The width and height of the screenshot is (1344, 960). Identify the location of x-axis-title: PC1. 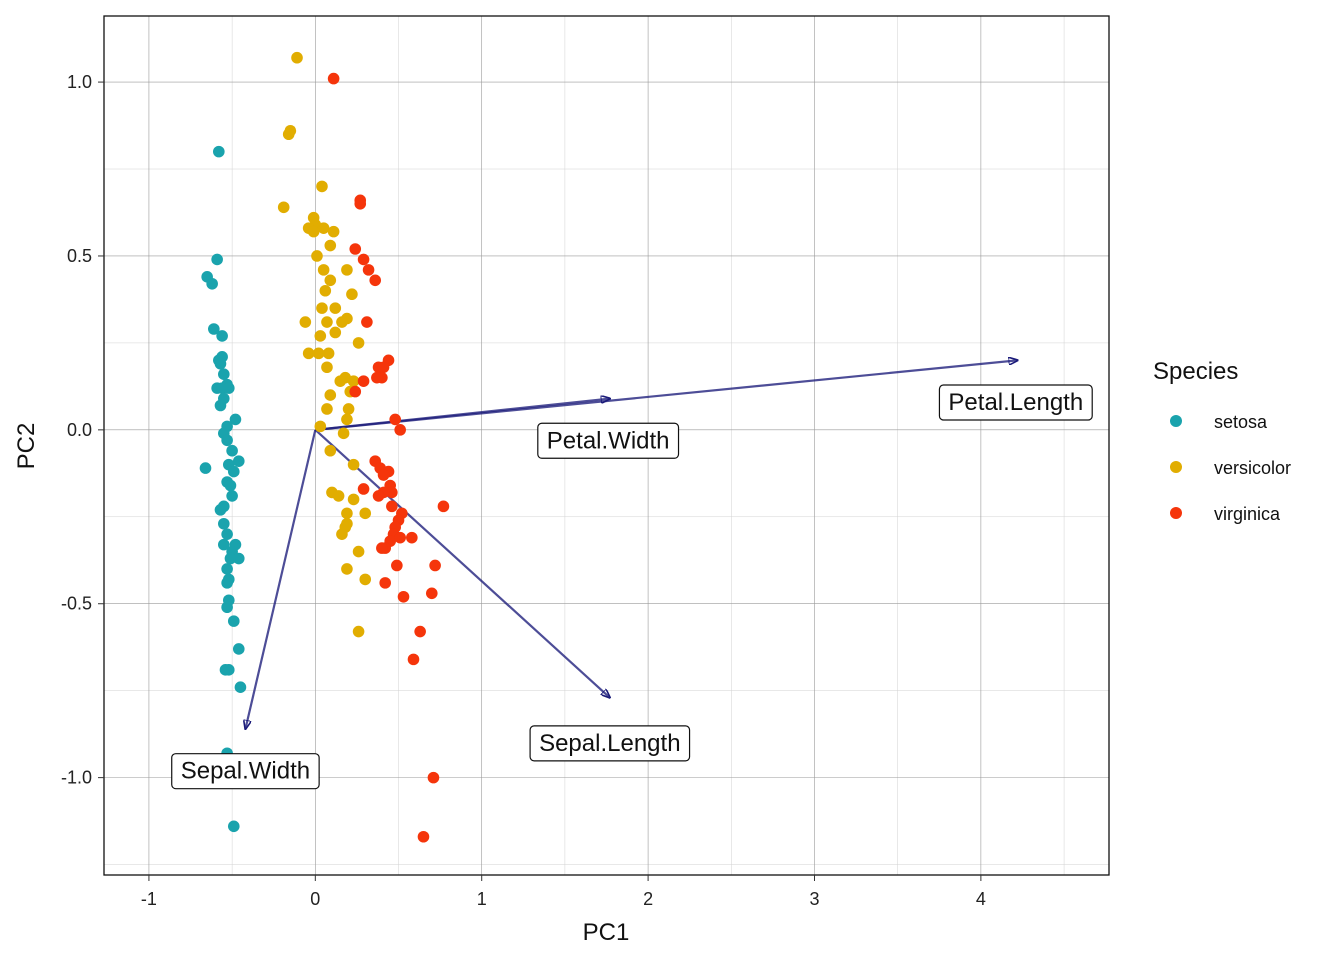
(606, 932).